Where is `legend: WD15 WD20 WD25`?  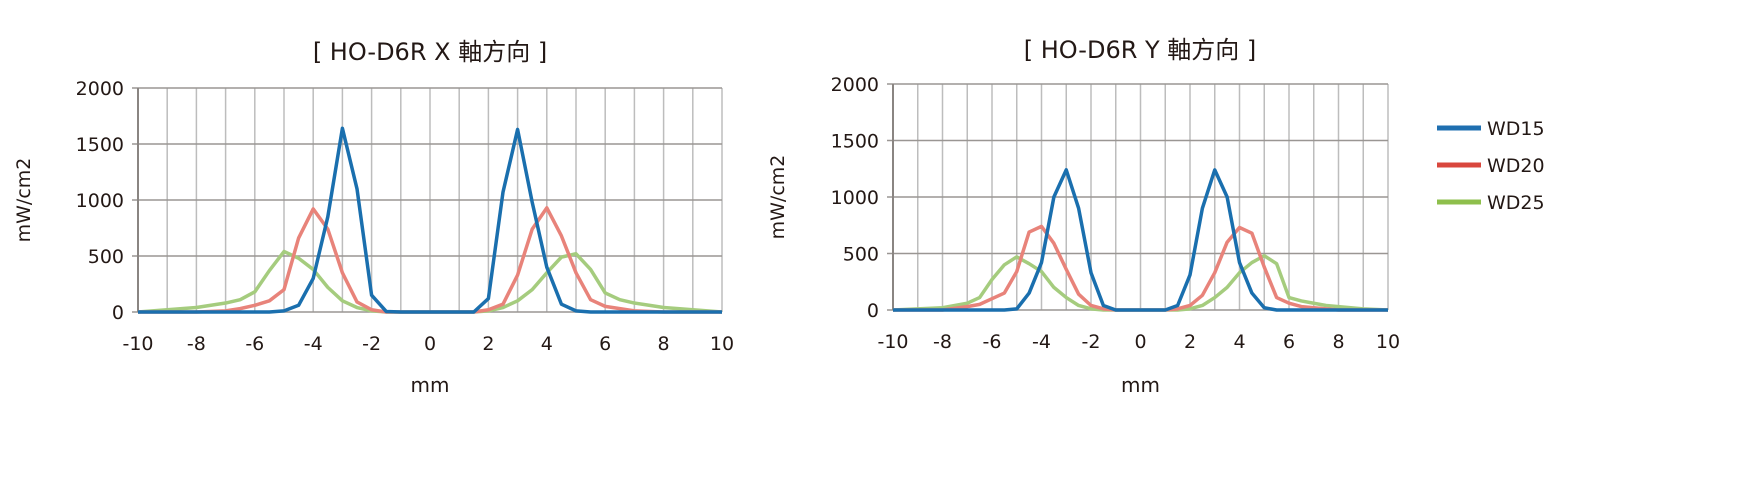 legend: WD15 WD20 WD25 is located at coordinates (1491, 166).